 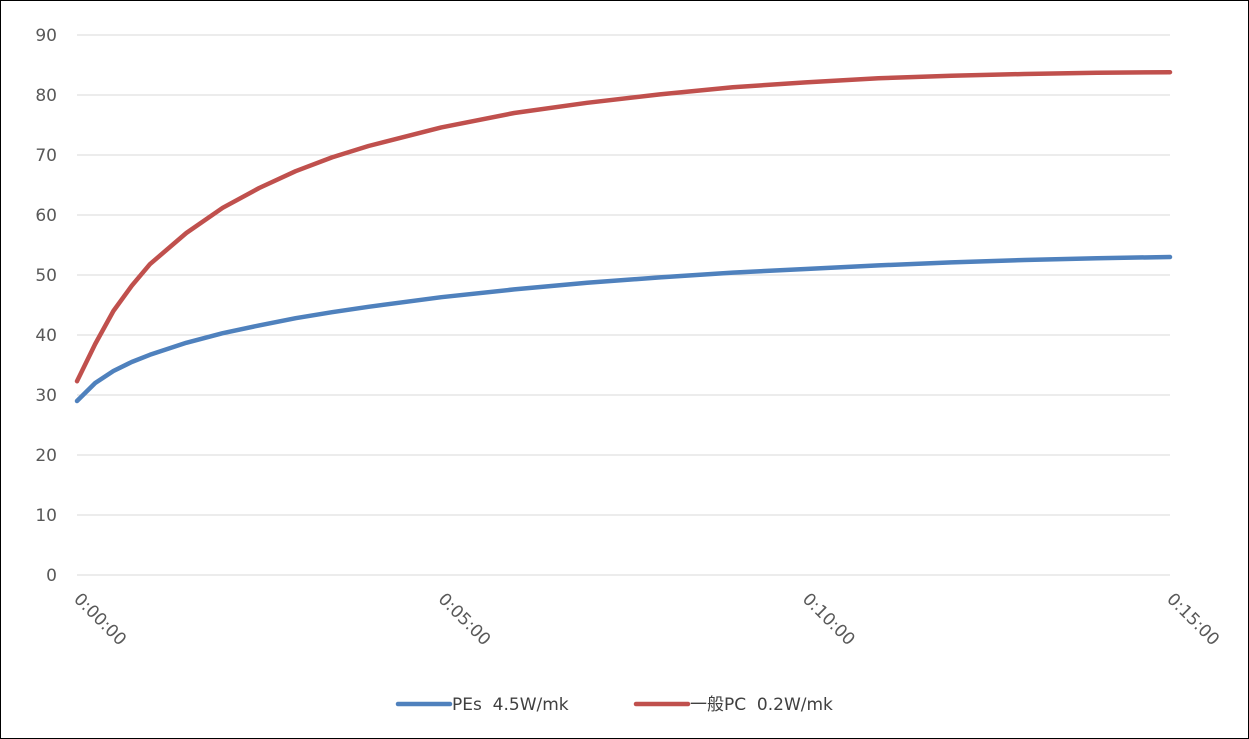 What do you see at coordinates (46, 456) in the screenshot?
I see `y-tick-label: 20` at bounding box center [46, 456].